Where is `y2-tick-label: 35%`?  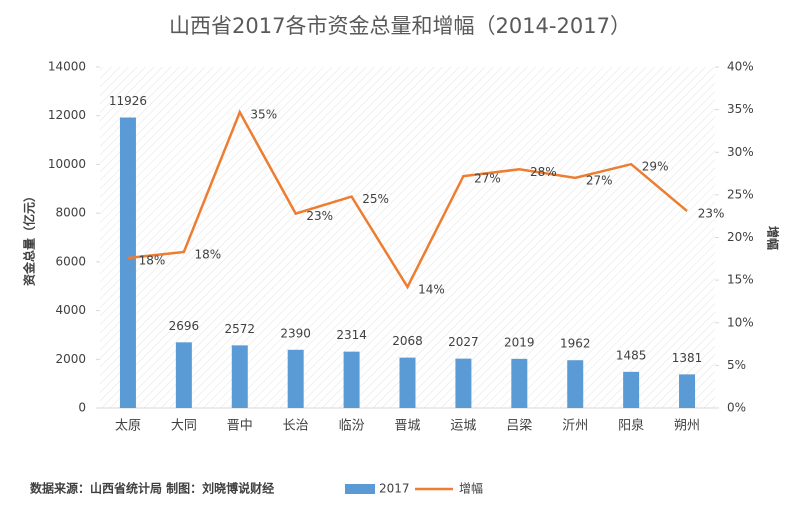 y2-tick-label: 35% is located at coordinates (740, 109).